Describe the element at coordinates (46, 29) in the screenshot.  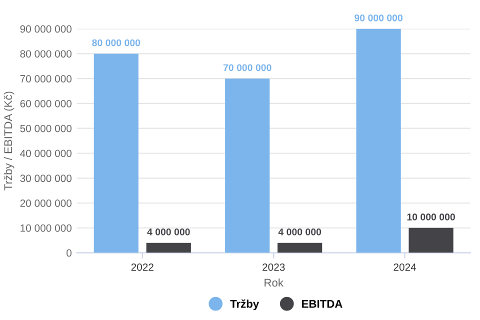
I see `y-tick-label: 90 000 000` at that location.